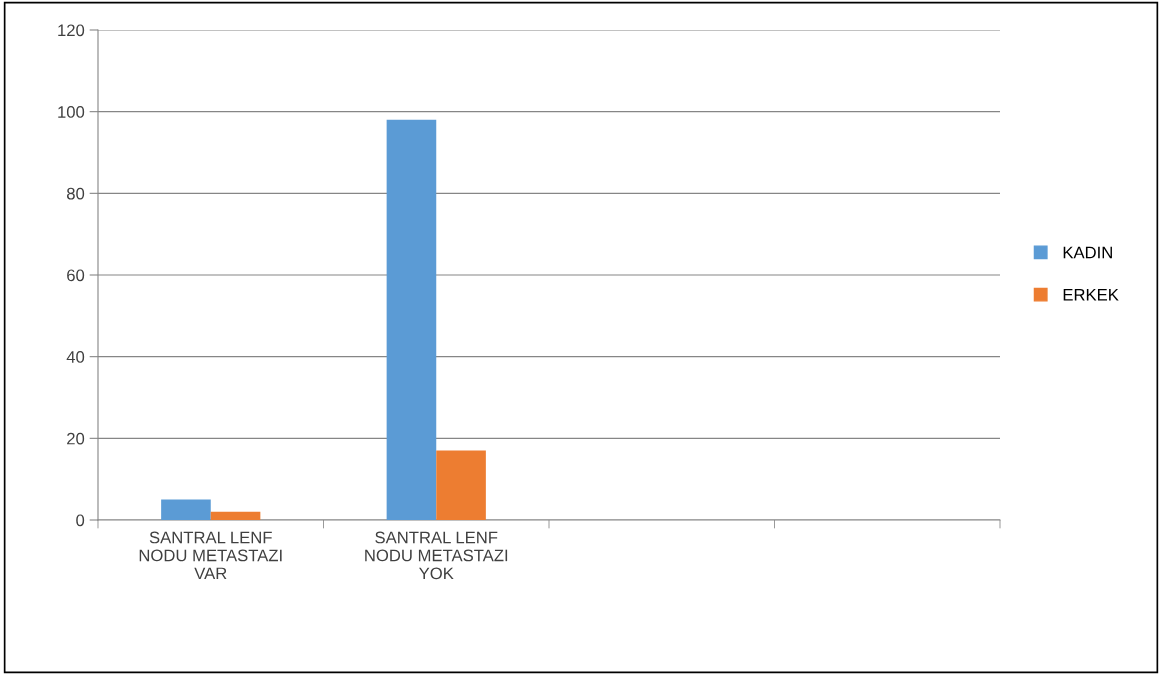  Describe the element at coordinates (1091, 294) in the screenshot. I see `legend-label: ERKEK` at that location.